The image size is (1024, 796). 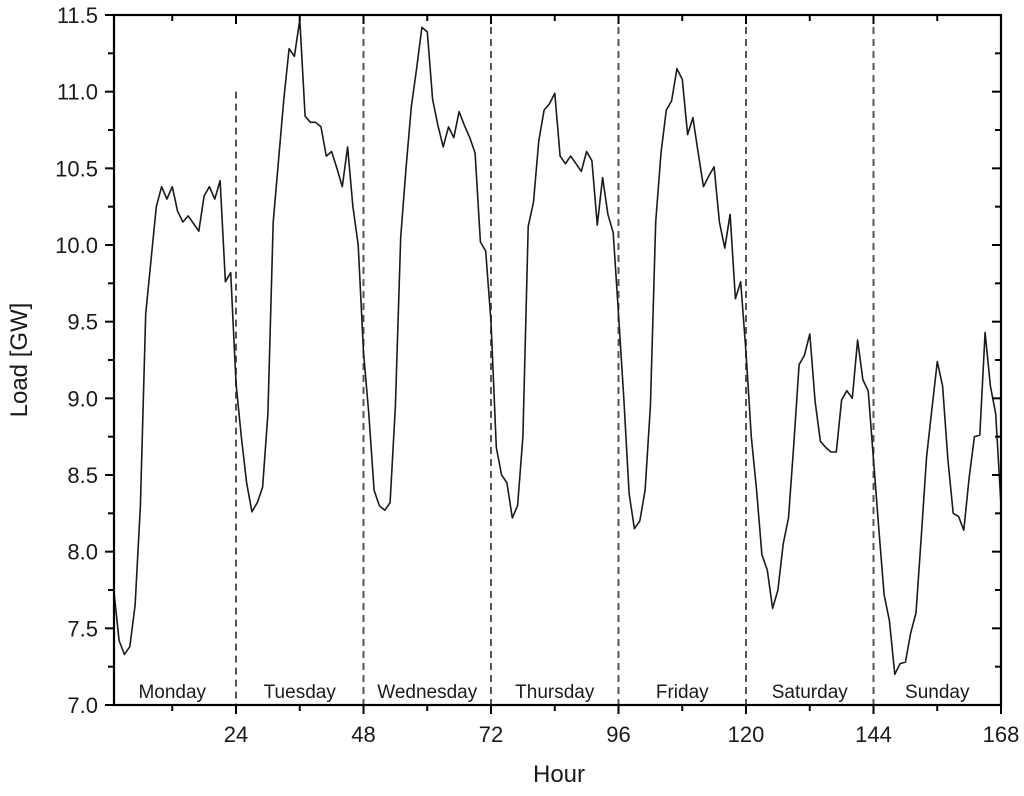 What do you see at coordinates (682, 692) in the screenshot?
I see `day-label: Friday` at bounding box center [682, 692].